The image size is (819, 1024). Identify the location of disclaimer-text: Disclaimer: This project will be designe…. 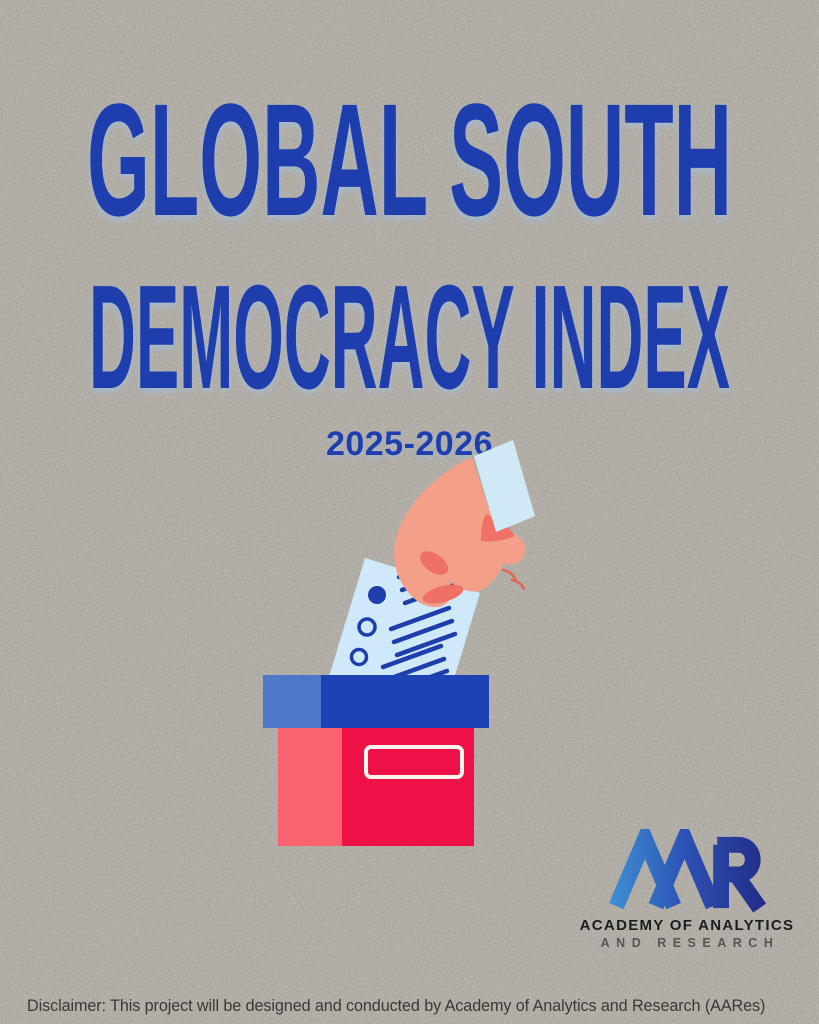
(396, 1006).